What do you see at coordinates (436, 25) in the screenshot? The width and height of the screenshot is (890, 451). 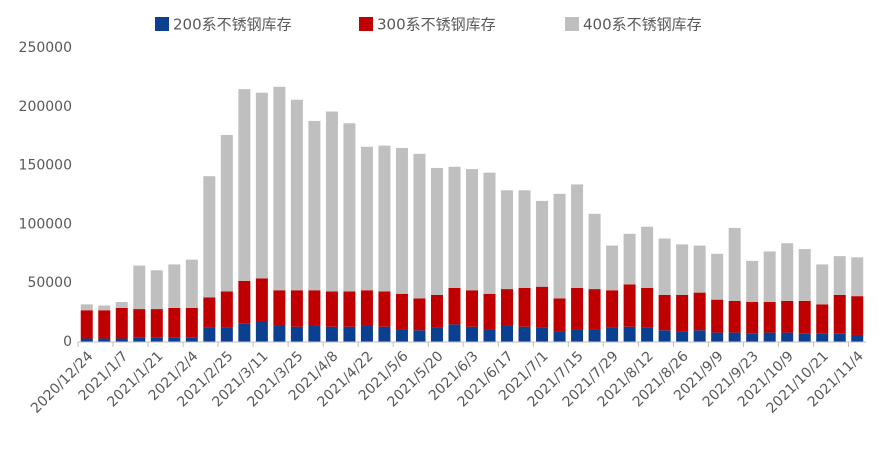 I see `legend-label: 300系不锈钢库存` at bounding box center [436, 25].